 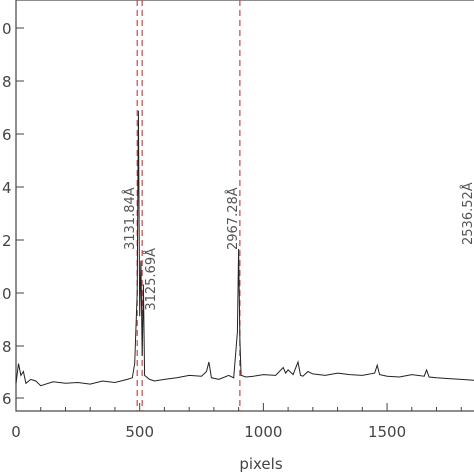 I want to click on reference-line-label-0: 3131.84Å, so click(x=130, y=218).